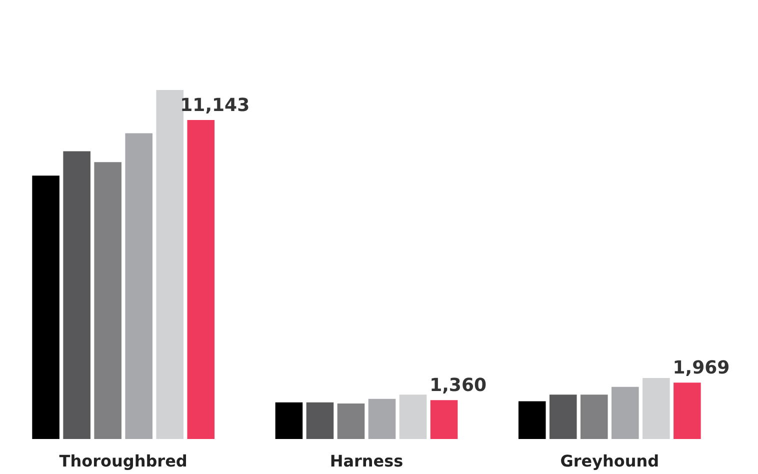  I want to click on data-label: 1,360, so click(458, 385).